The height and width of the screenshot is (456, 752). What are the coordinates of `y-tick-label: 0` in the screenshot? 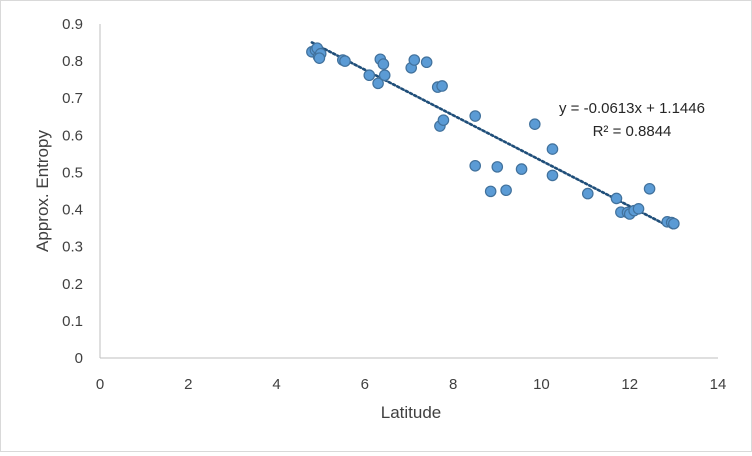 It's located at (79, 358).